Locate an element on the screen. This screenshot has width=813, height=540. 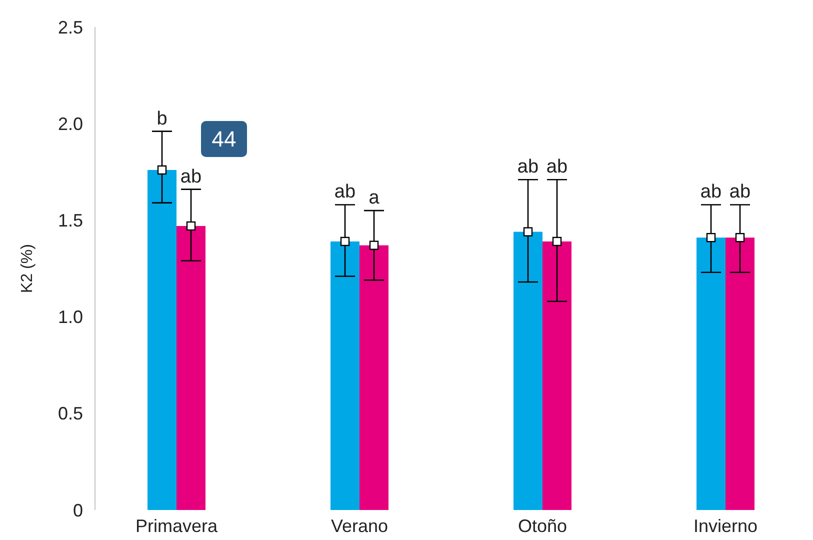
y-tick-label: 0.5 is located at coordinates (70, 414).